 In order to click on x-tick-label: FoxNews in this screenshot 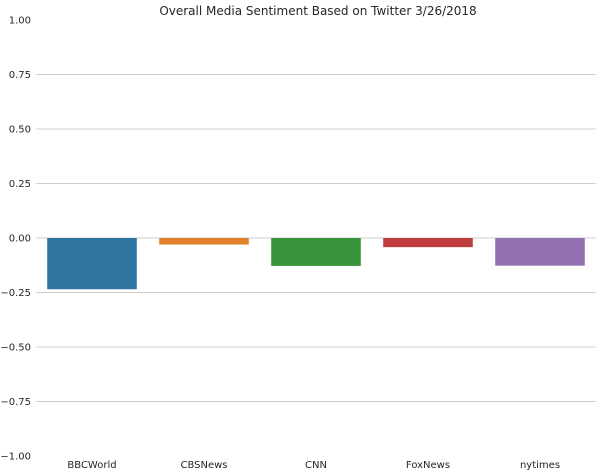, I will do `click(428, 465)`.